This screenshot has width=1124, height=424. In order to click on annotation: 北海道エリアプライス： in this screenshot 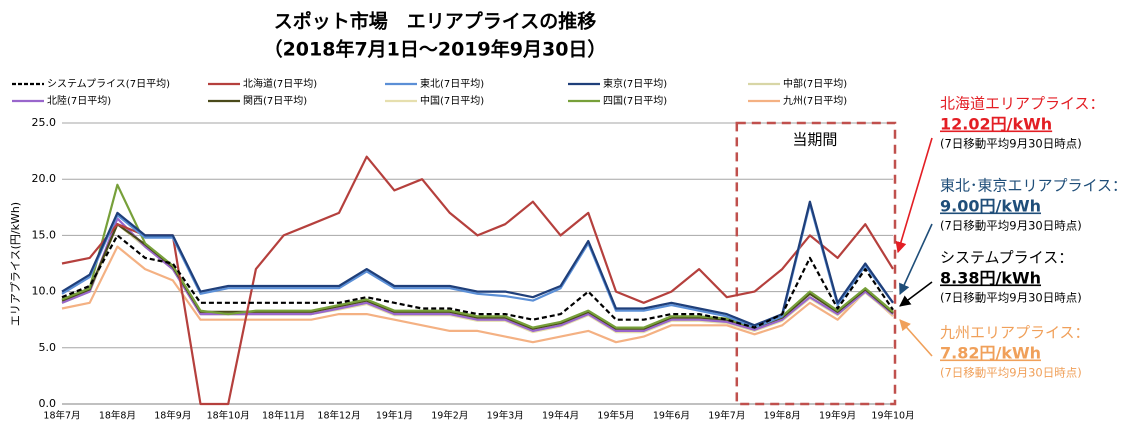, I will do `click(1022, 104)`.